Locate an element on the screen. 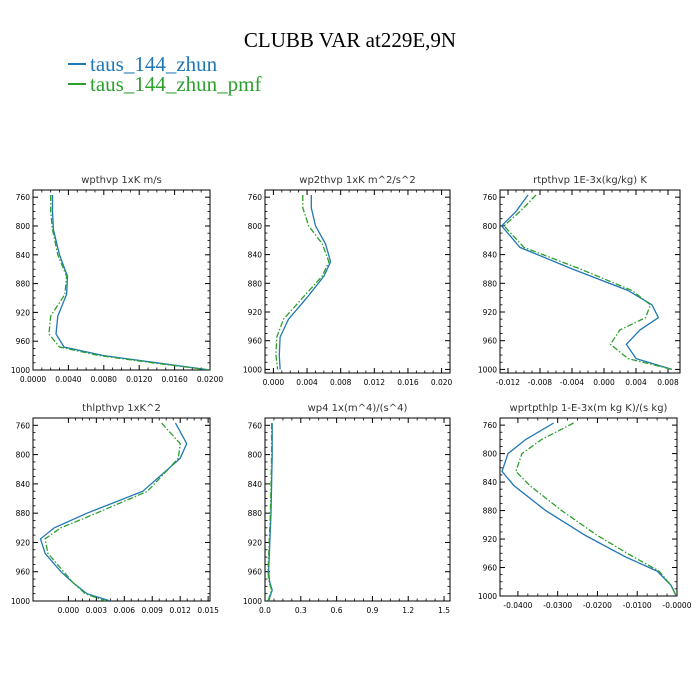  x-tick-label: 0.0200 is located at coordinates (210, 379).